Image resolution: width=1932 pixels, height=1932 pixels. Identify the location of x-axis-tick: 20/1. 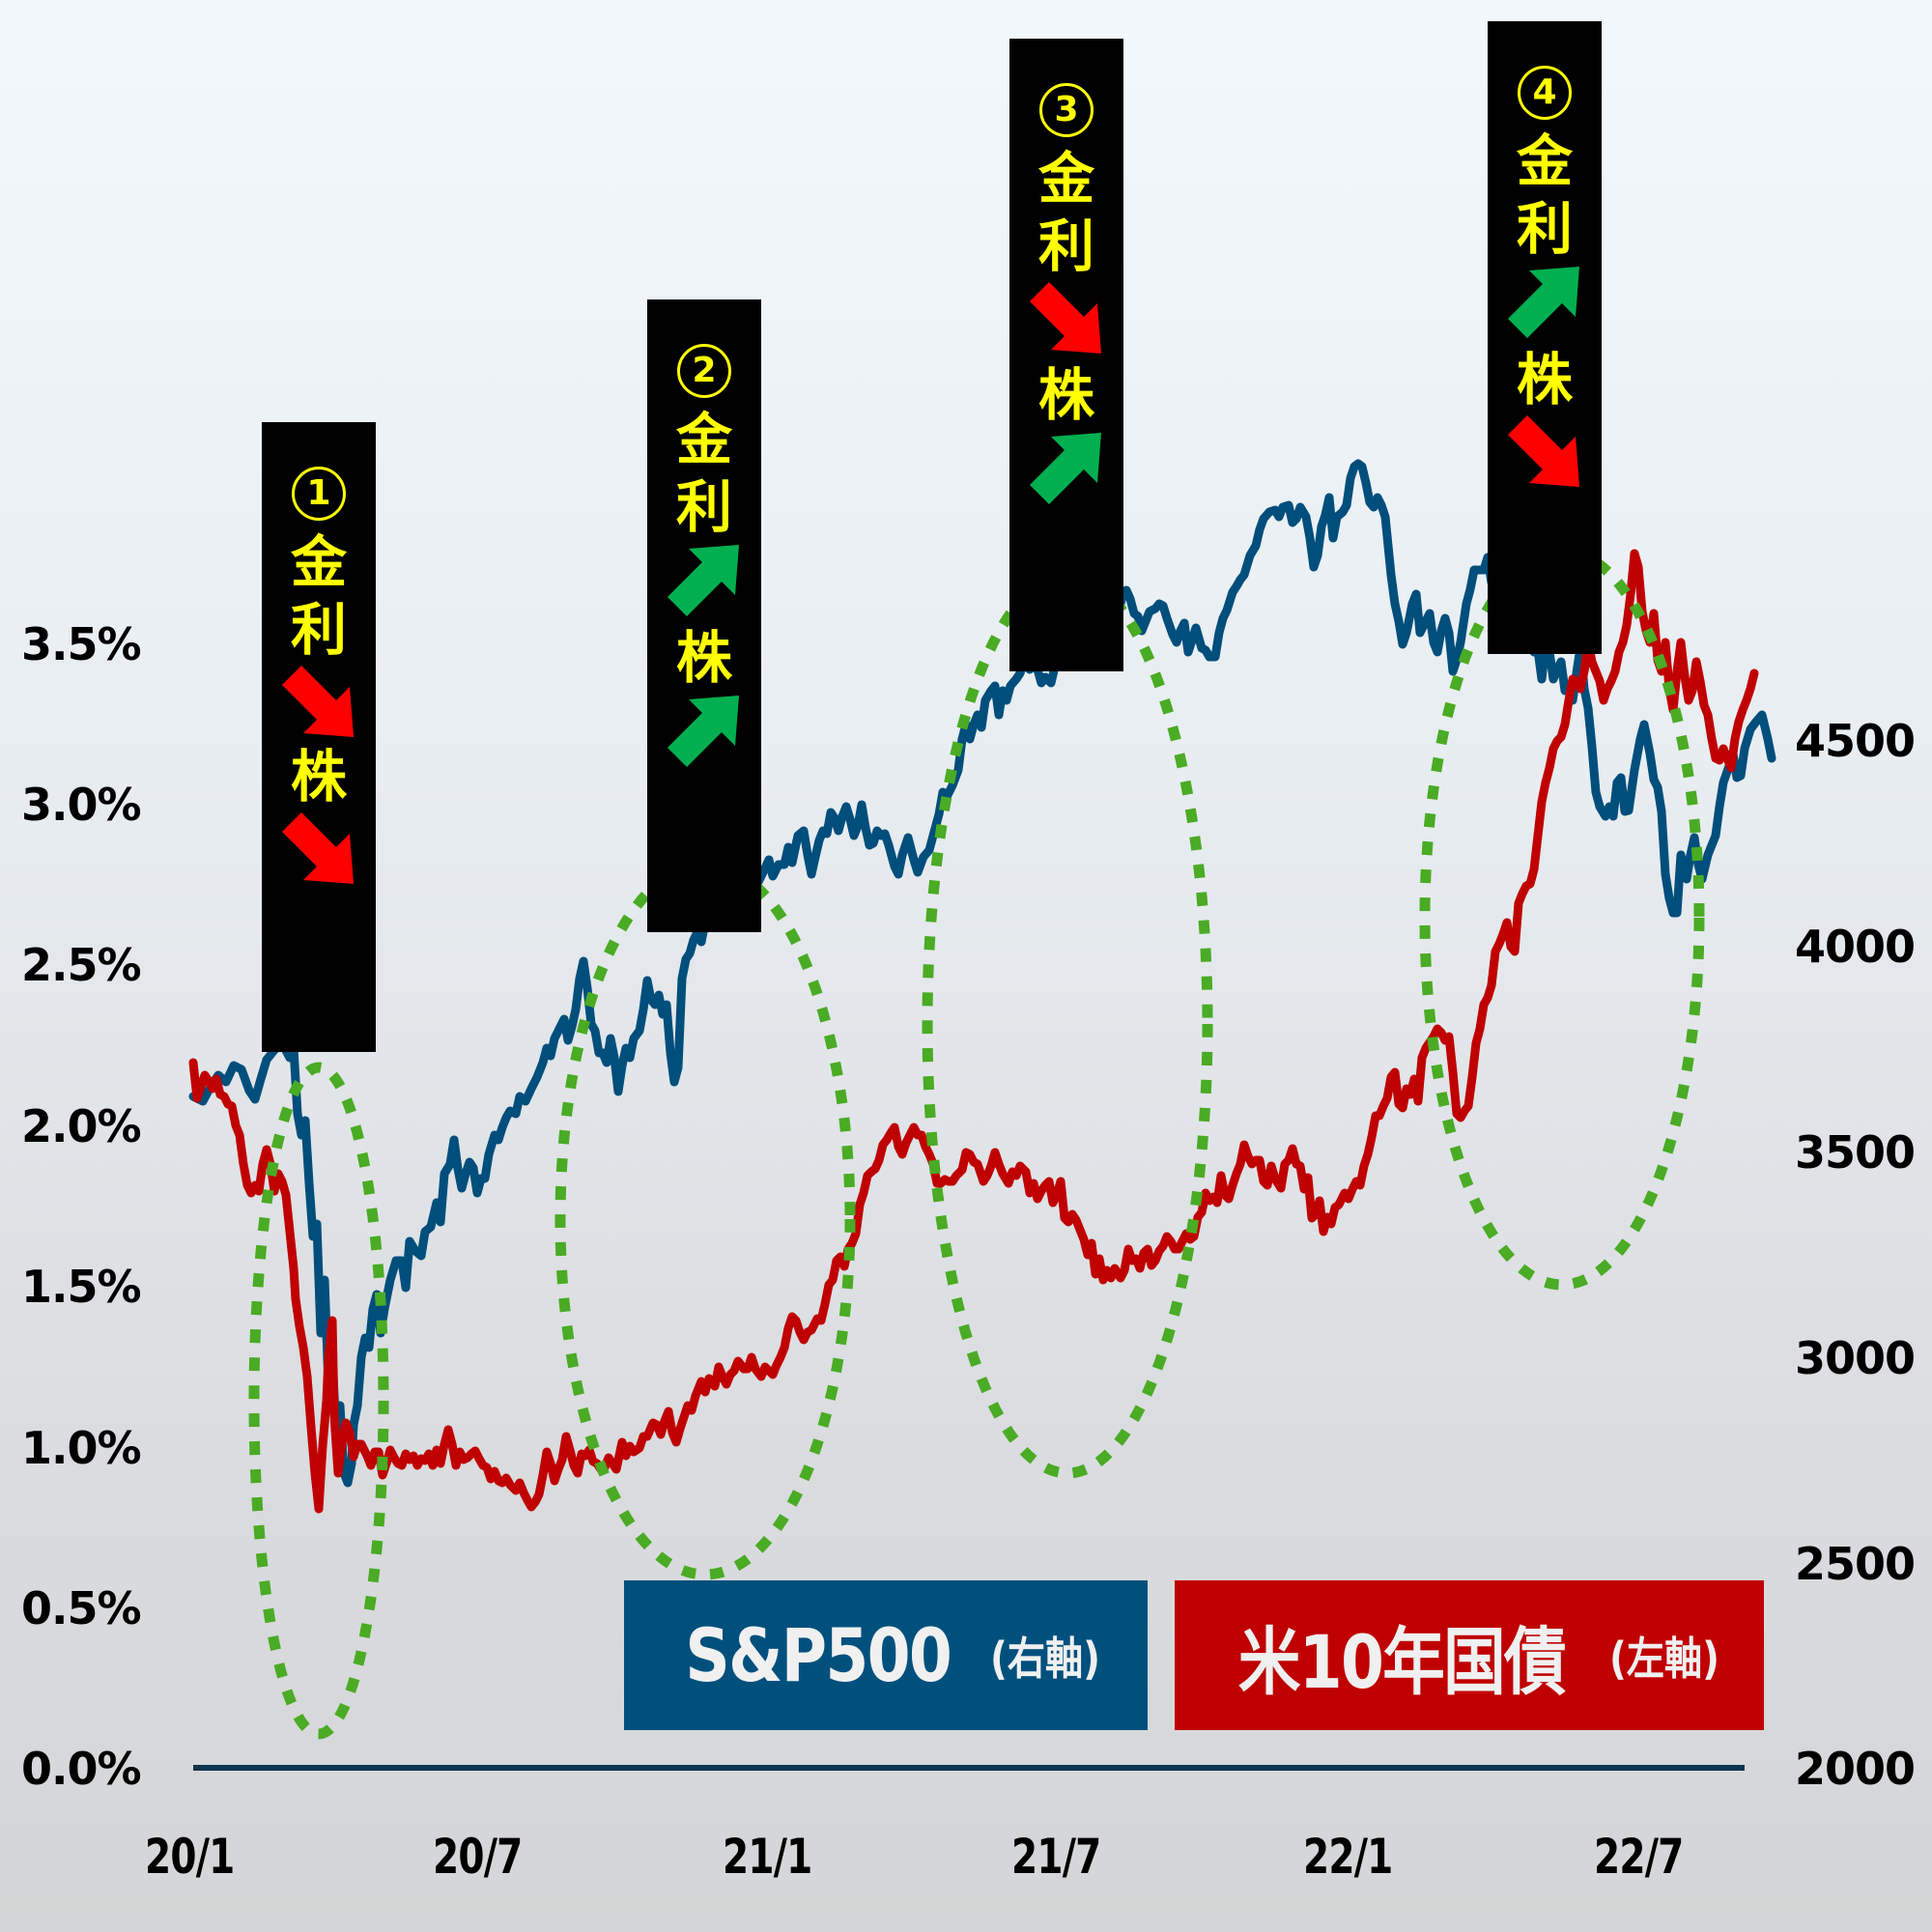
(190, 1857).